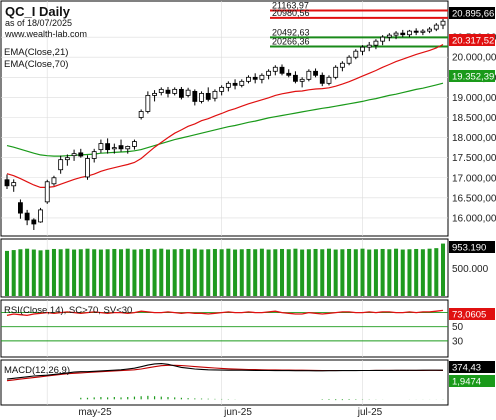  What do you see at coordinates (469, 248) in the screenshot?
I see `volume-value: 953.190` at bounding box center [469, 248].